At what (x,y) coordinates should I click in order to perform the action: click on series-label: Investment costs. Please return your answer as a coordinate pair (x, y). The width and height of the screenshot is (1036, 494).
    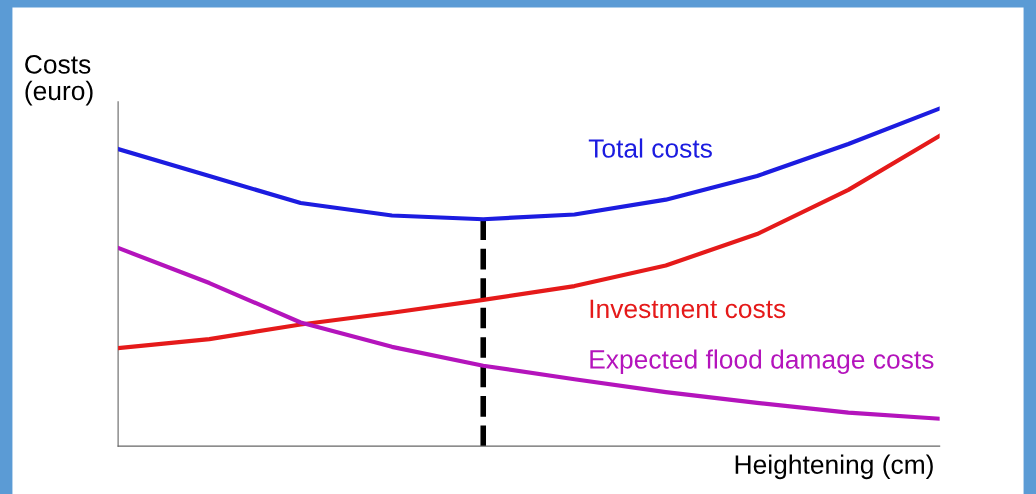
    Looking at the image, I should click on (688, 309).